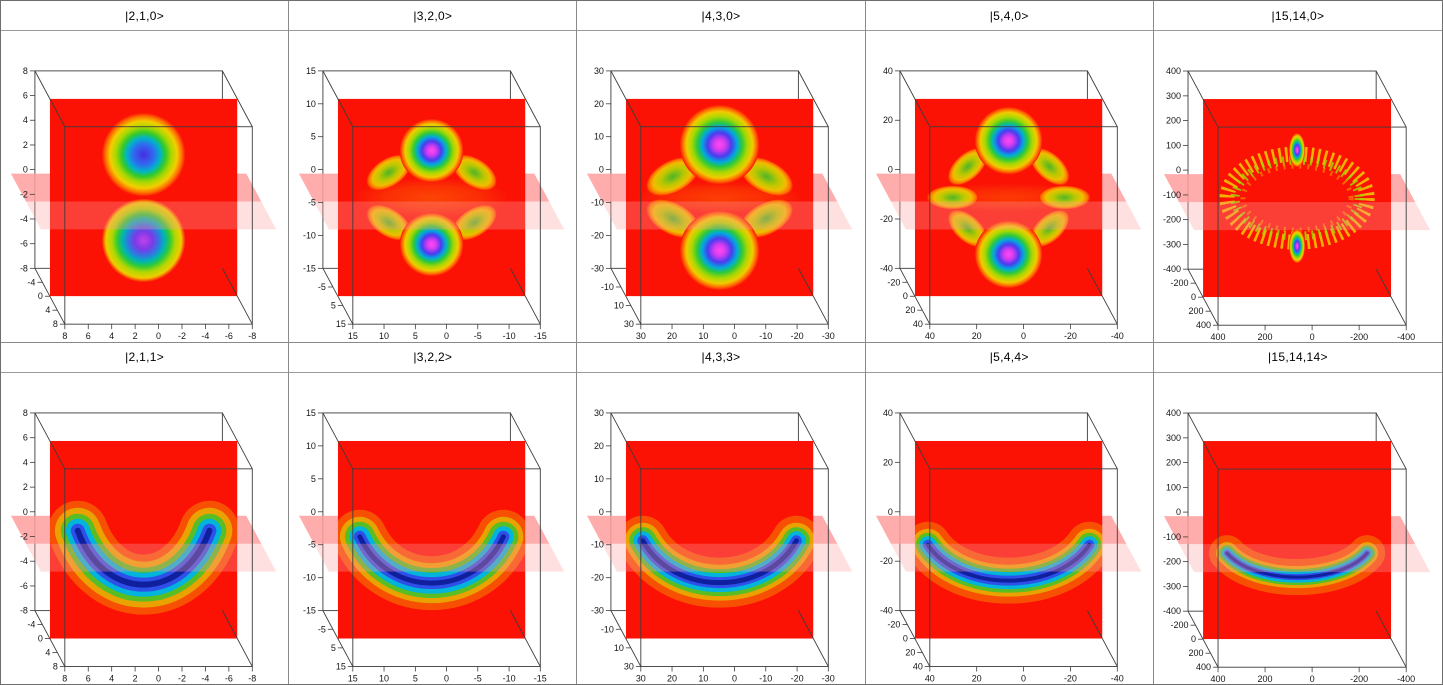 This screenshot has height=685, width=1443. Describe the element at coordinates (1009, 186) in the screenshot. I see `subplot-plot-area: 40 20 0 -20 -40 40 20 0 -20 -40 -20 0 20 40` at that location.